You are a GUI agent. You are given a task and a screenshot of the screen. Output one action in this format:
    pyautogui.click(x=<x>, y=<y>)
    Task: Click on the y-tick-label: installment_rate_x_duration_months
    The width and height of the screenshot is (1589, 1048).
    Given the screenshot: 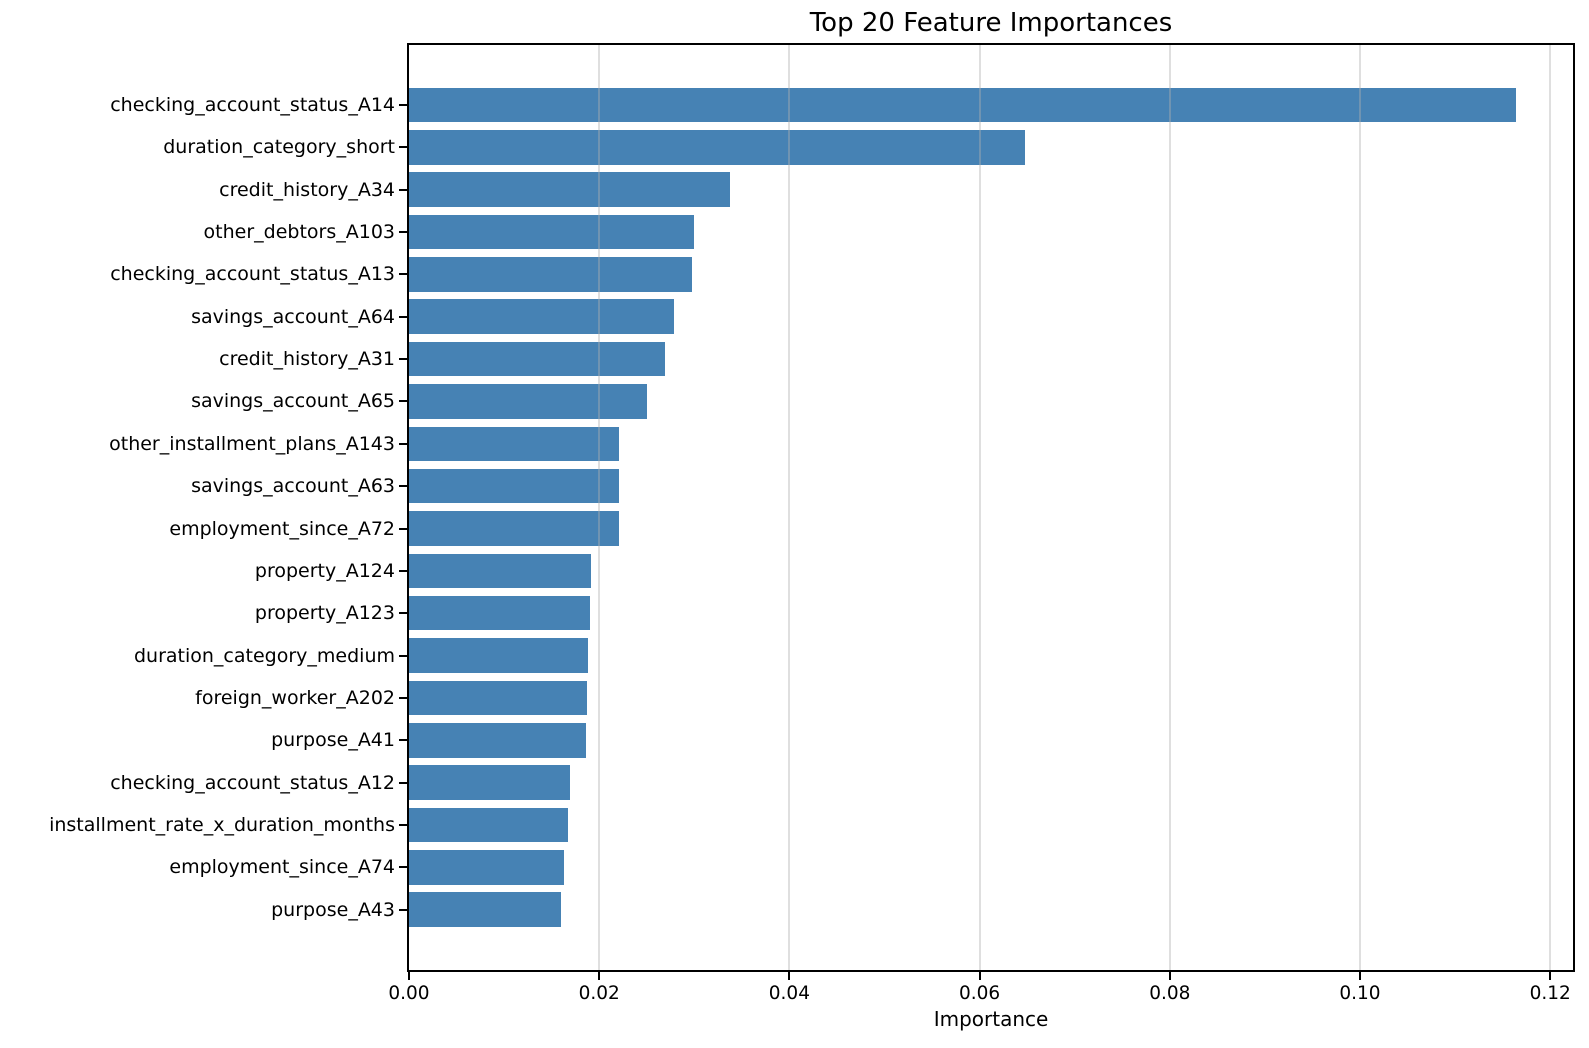 What is the action you would take?
    pyautogui.click(x=222, y=825)
    